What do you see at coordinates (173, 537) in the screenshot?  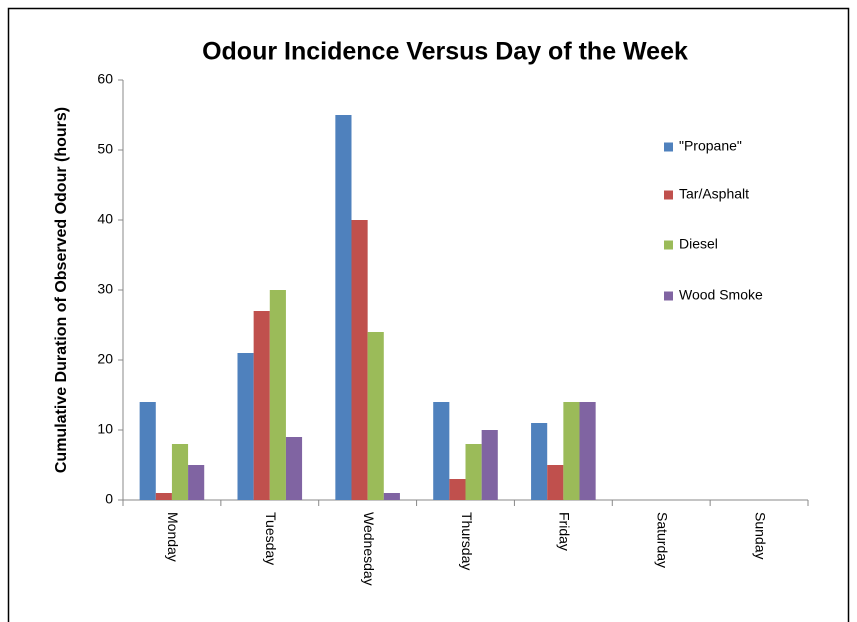 I see `x-tick-label: Monday` at bounding box center [173, 537].